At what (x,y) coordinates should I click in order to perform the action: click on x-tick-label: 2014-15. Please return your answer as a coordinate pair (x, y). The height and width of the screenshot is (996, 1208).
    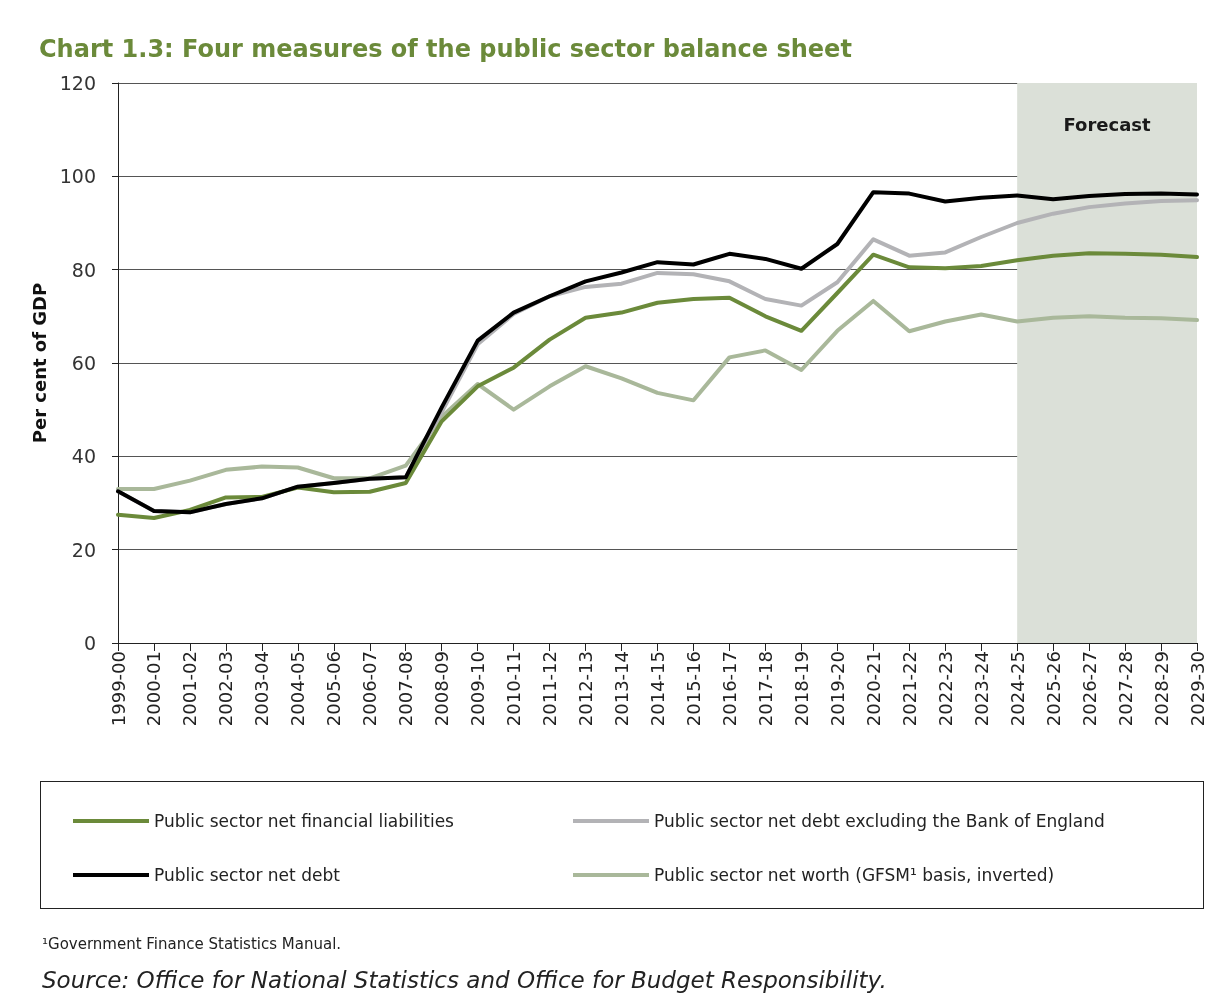
    Looking at the image, I should click on (657, 689).